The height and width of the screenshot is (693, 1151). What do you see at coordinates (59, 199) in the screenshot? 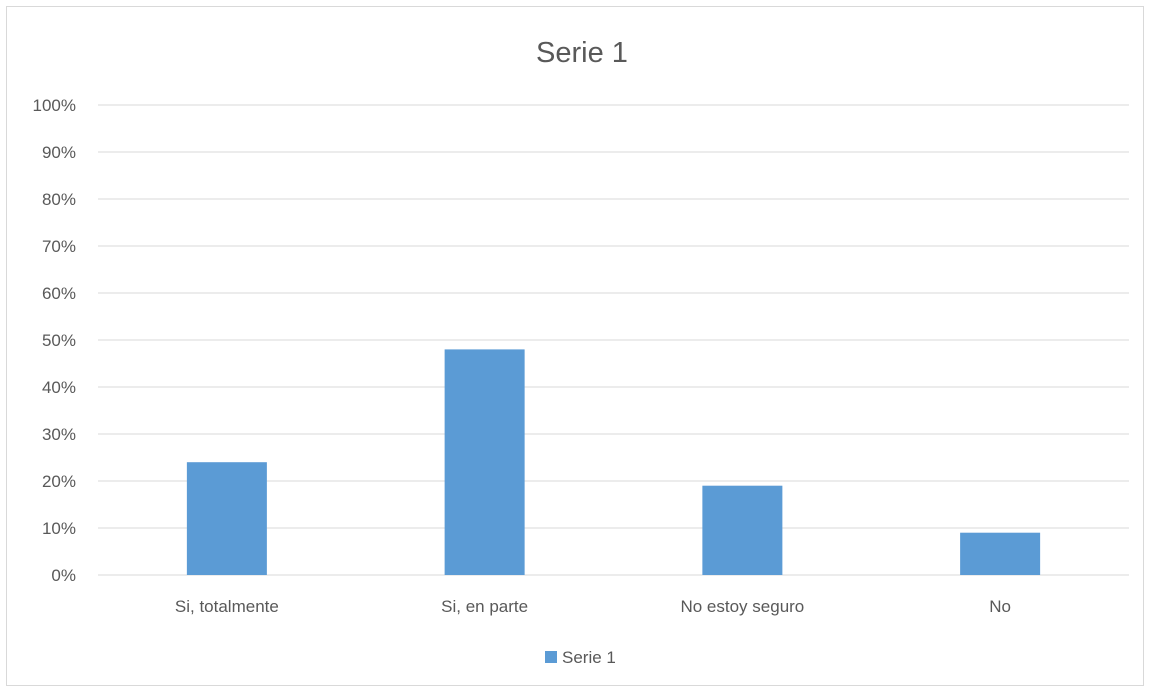
I see `y-tick-label: 80%` at bounding box center [59, 199].